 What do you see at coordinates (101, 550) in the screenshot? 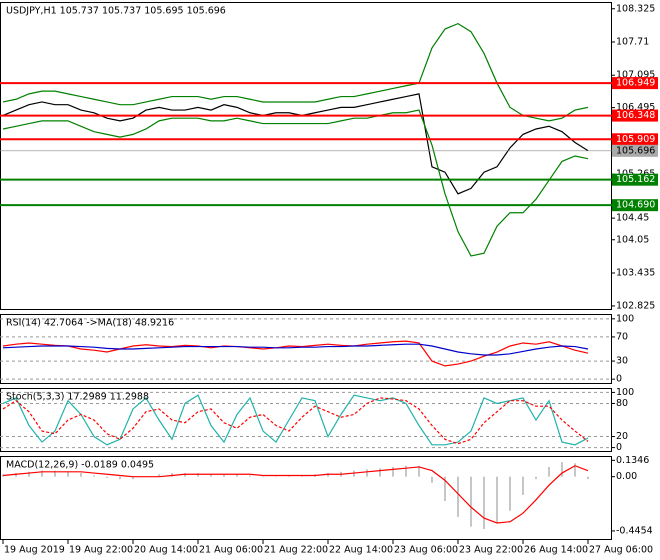
I see `x-tick-label: 19 Aug 22:00` at bounding box center [101, 550].